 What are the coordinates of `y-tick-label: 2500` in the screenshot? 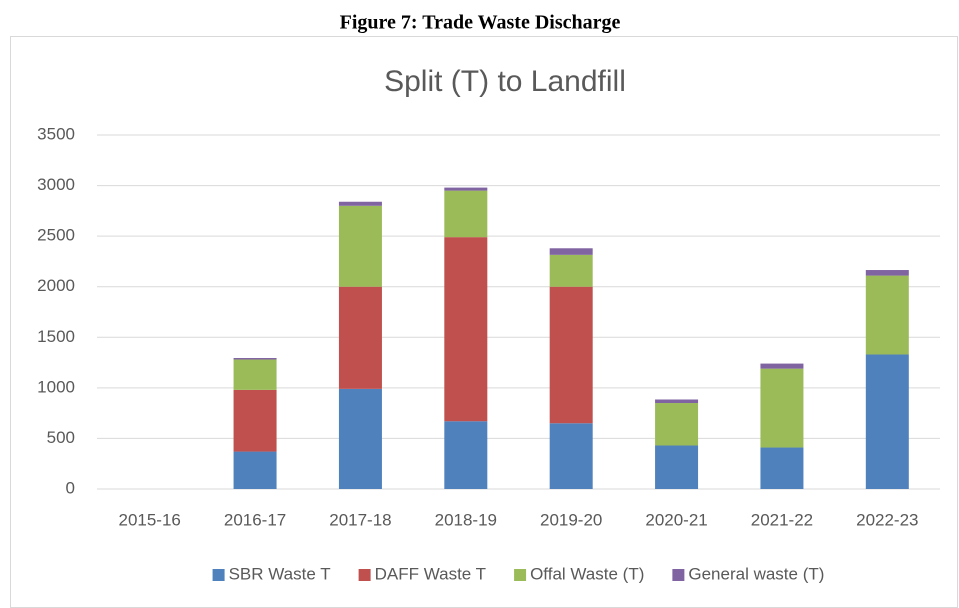 It's located at (56, 235).